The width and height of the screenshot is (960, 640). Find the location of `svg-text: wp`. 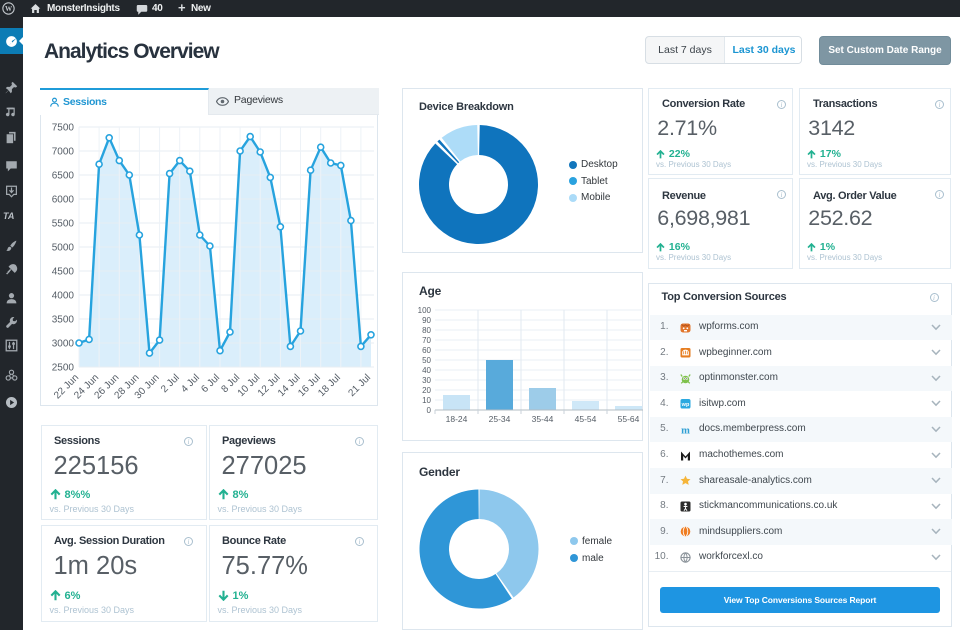

svg-text: wp is located at coordinates (684, 405).